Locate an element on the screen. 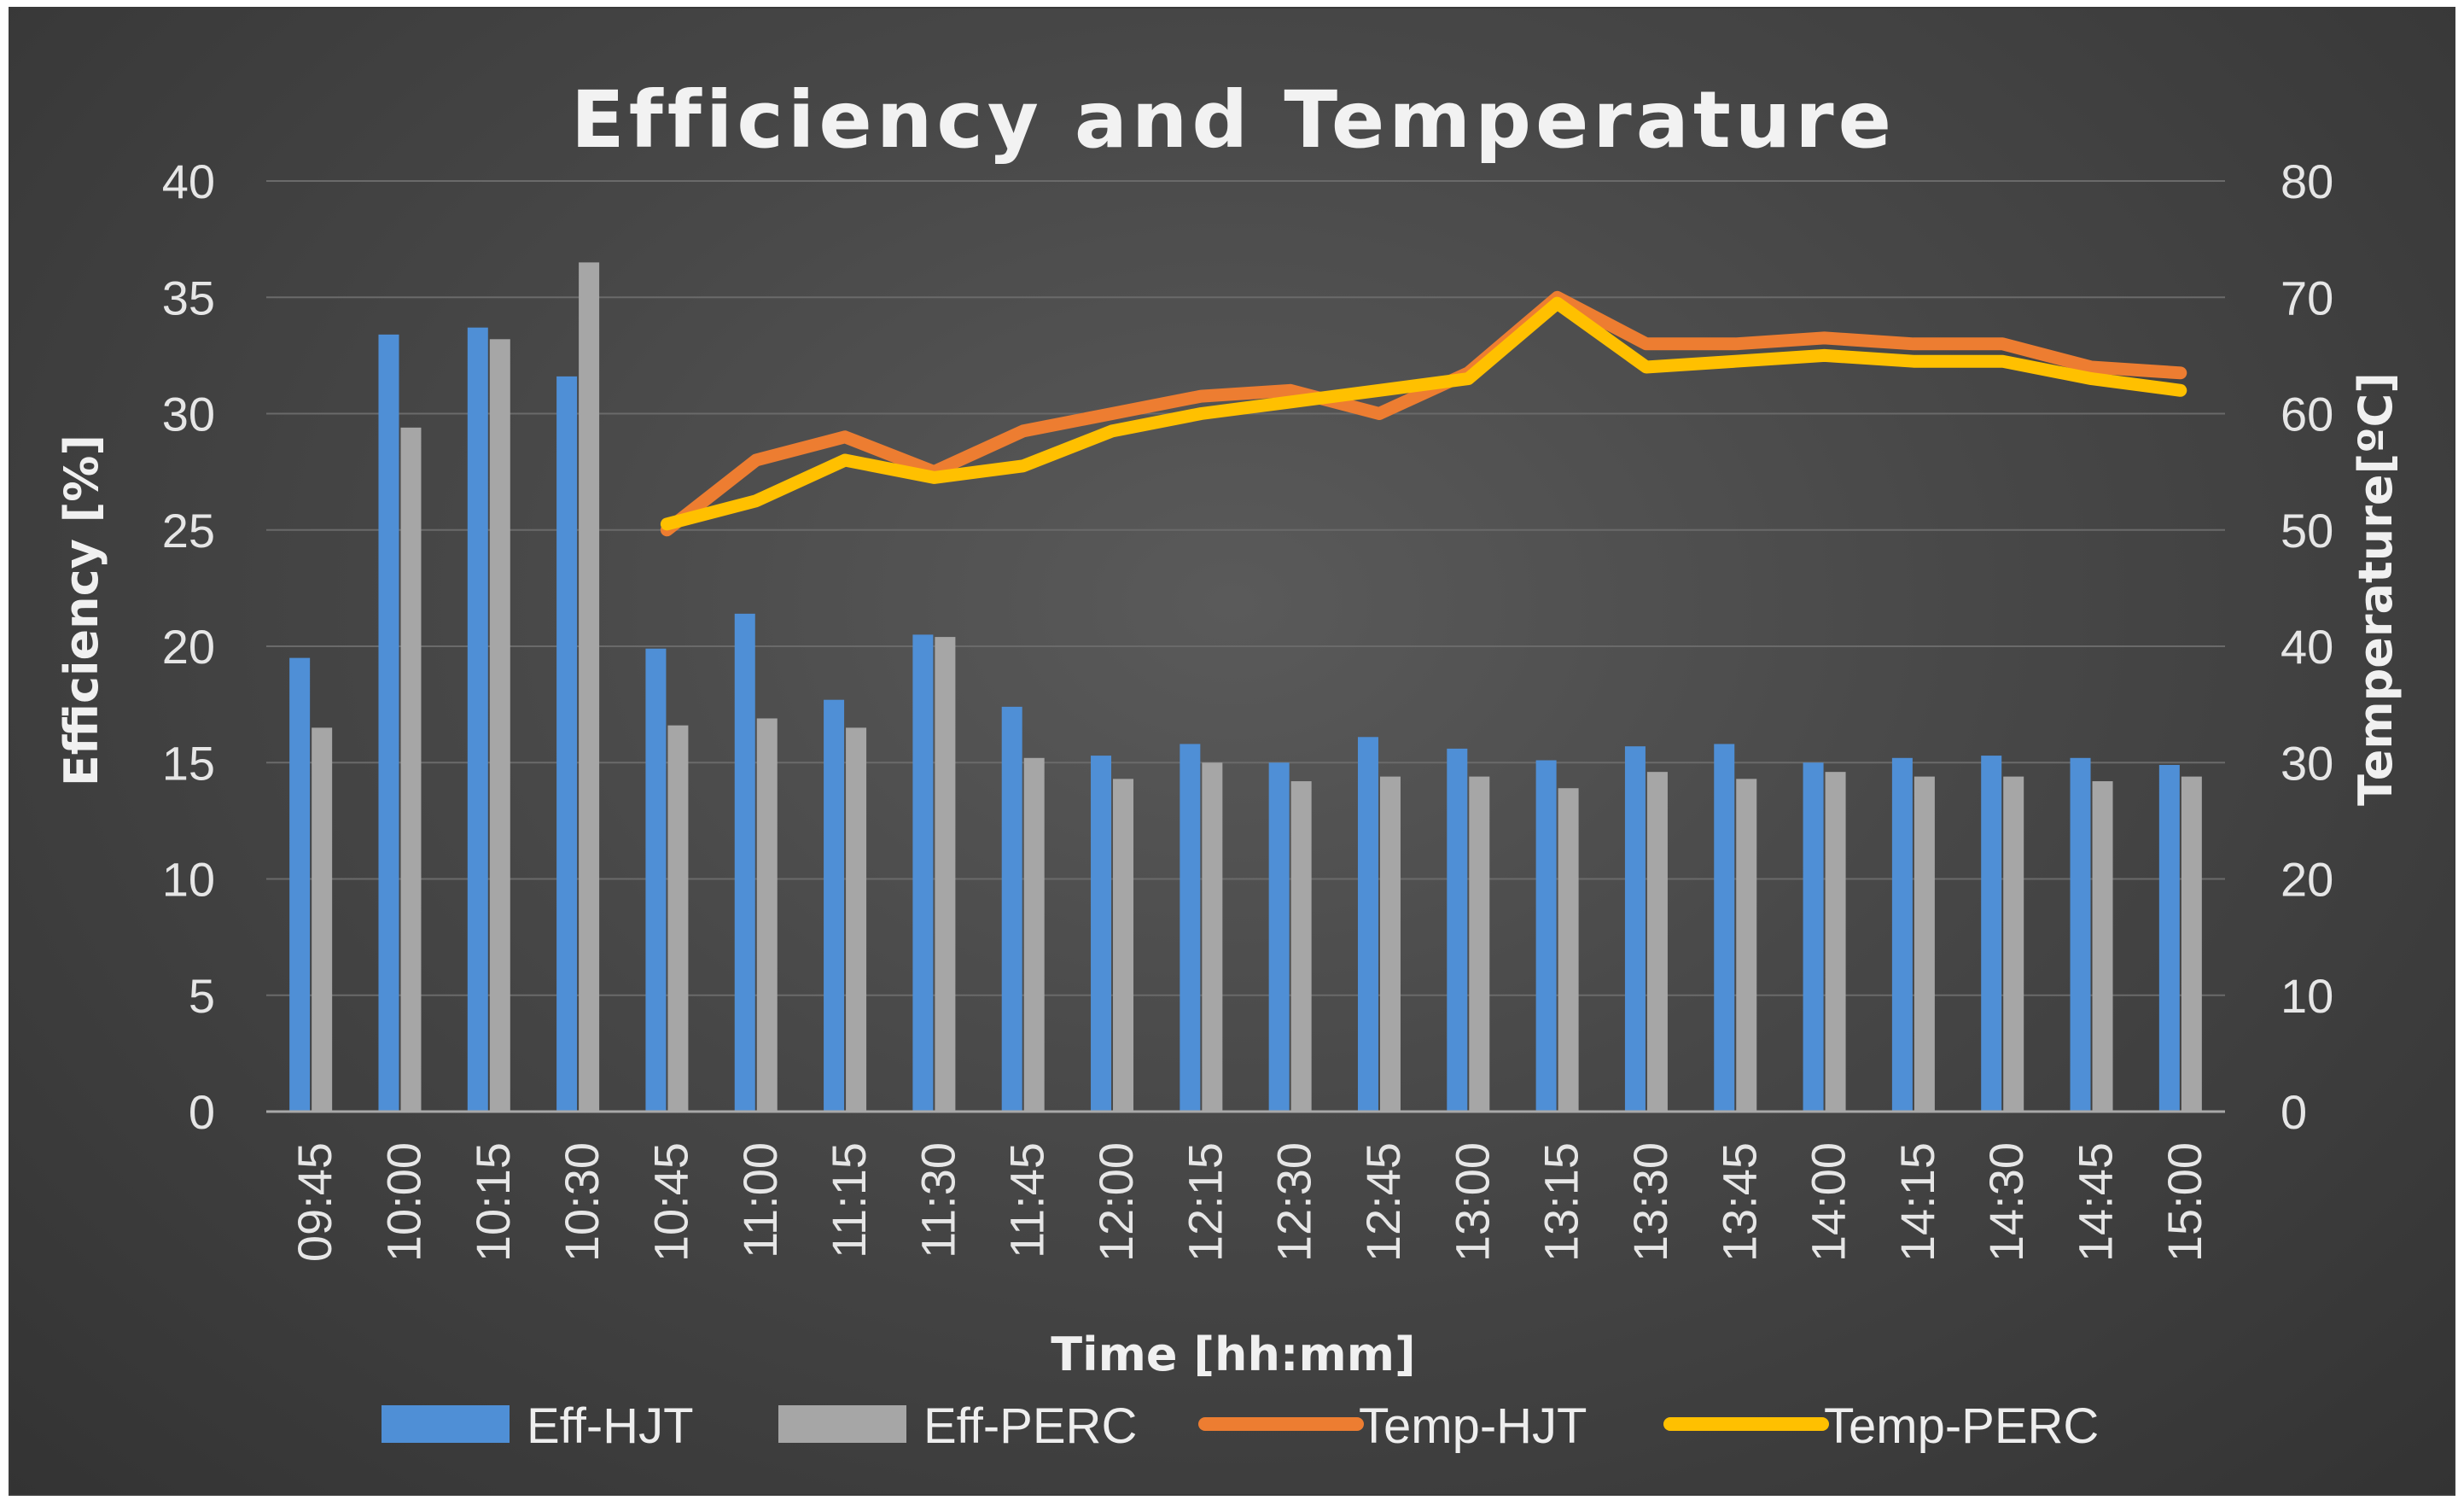 This screenshot has width=2464, height=1506. bar-eff-perc-13:15 is located at coordinates (1568, 950).